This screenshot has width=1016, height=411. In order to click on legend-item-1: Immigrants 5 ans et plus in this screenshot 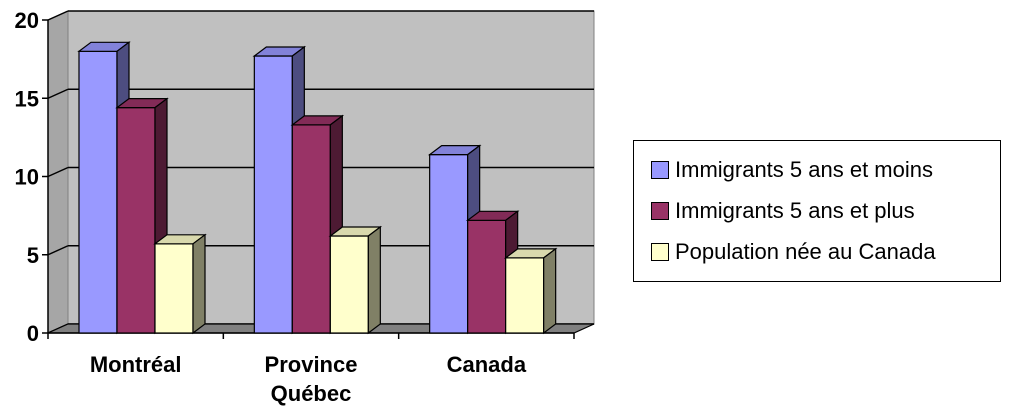, I will do `click(825, 210)`.